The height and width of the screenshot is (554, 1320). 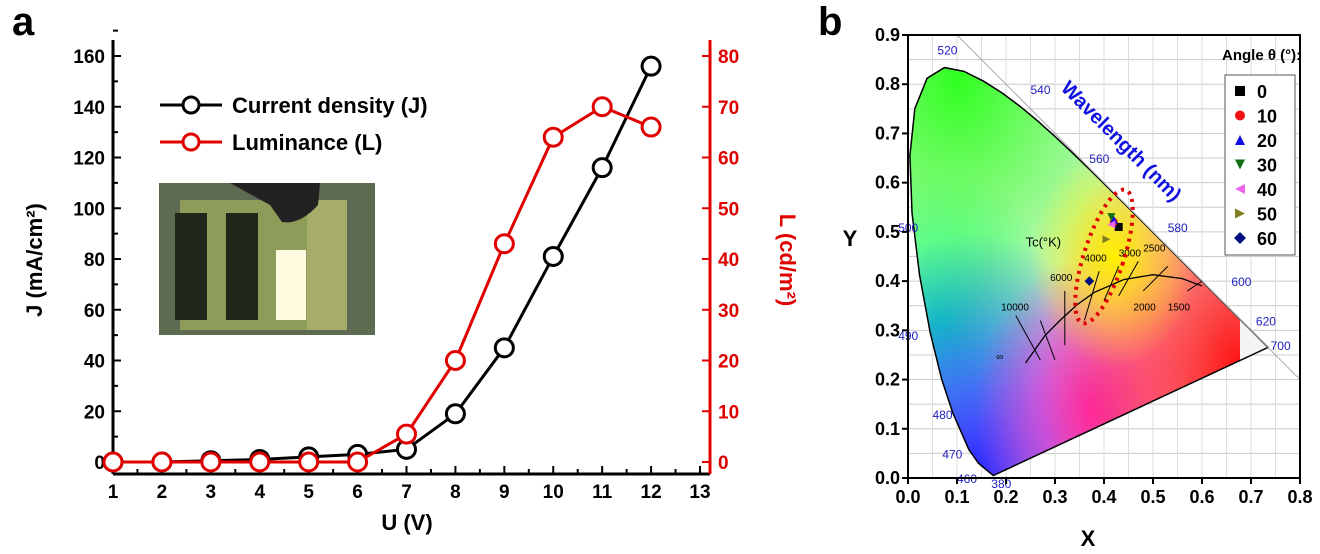 I want to click on x-tick-label: 7, so click(x=406, y=492).